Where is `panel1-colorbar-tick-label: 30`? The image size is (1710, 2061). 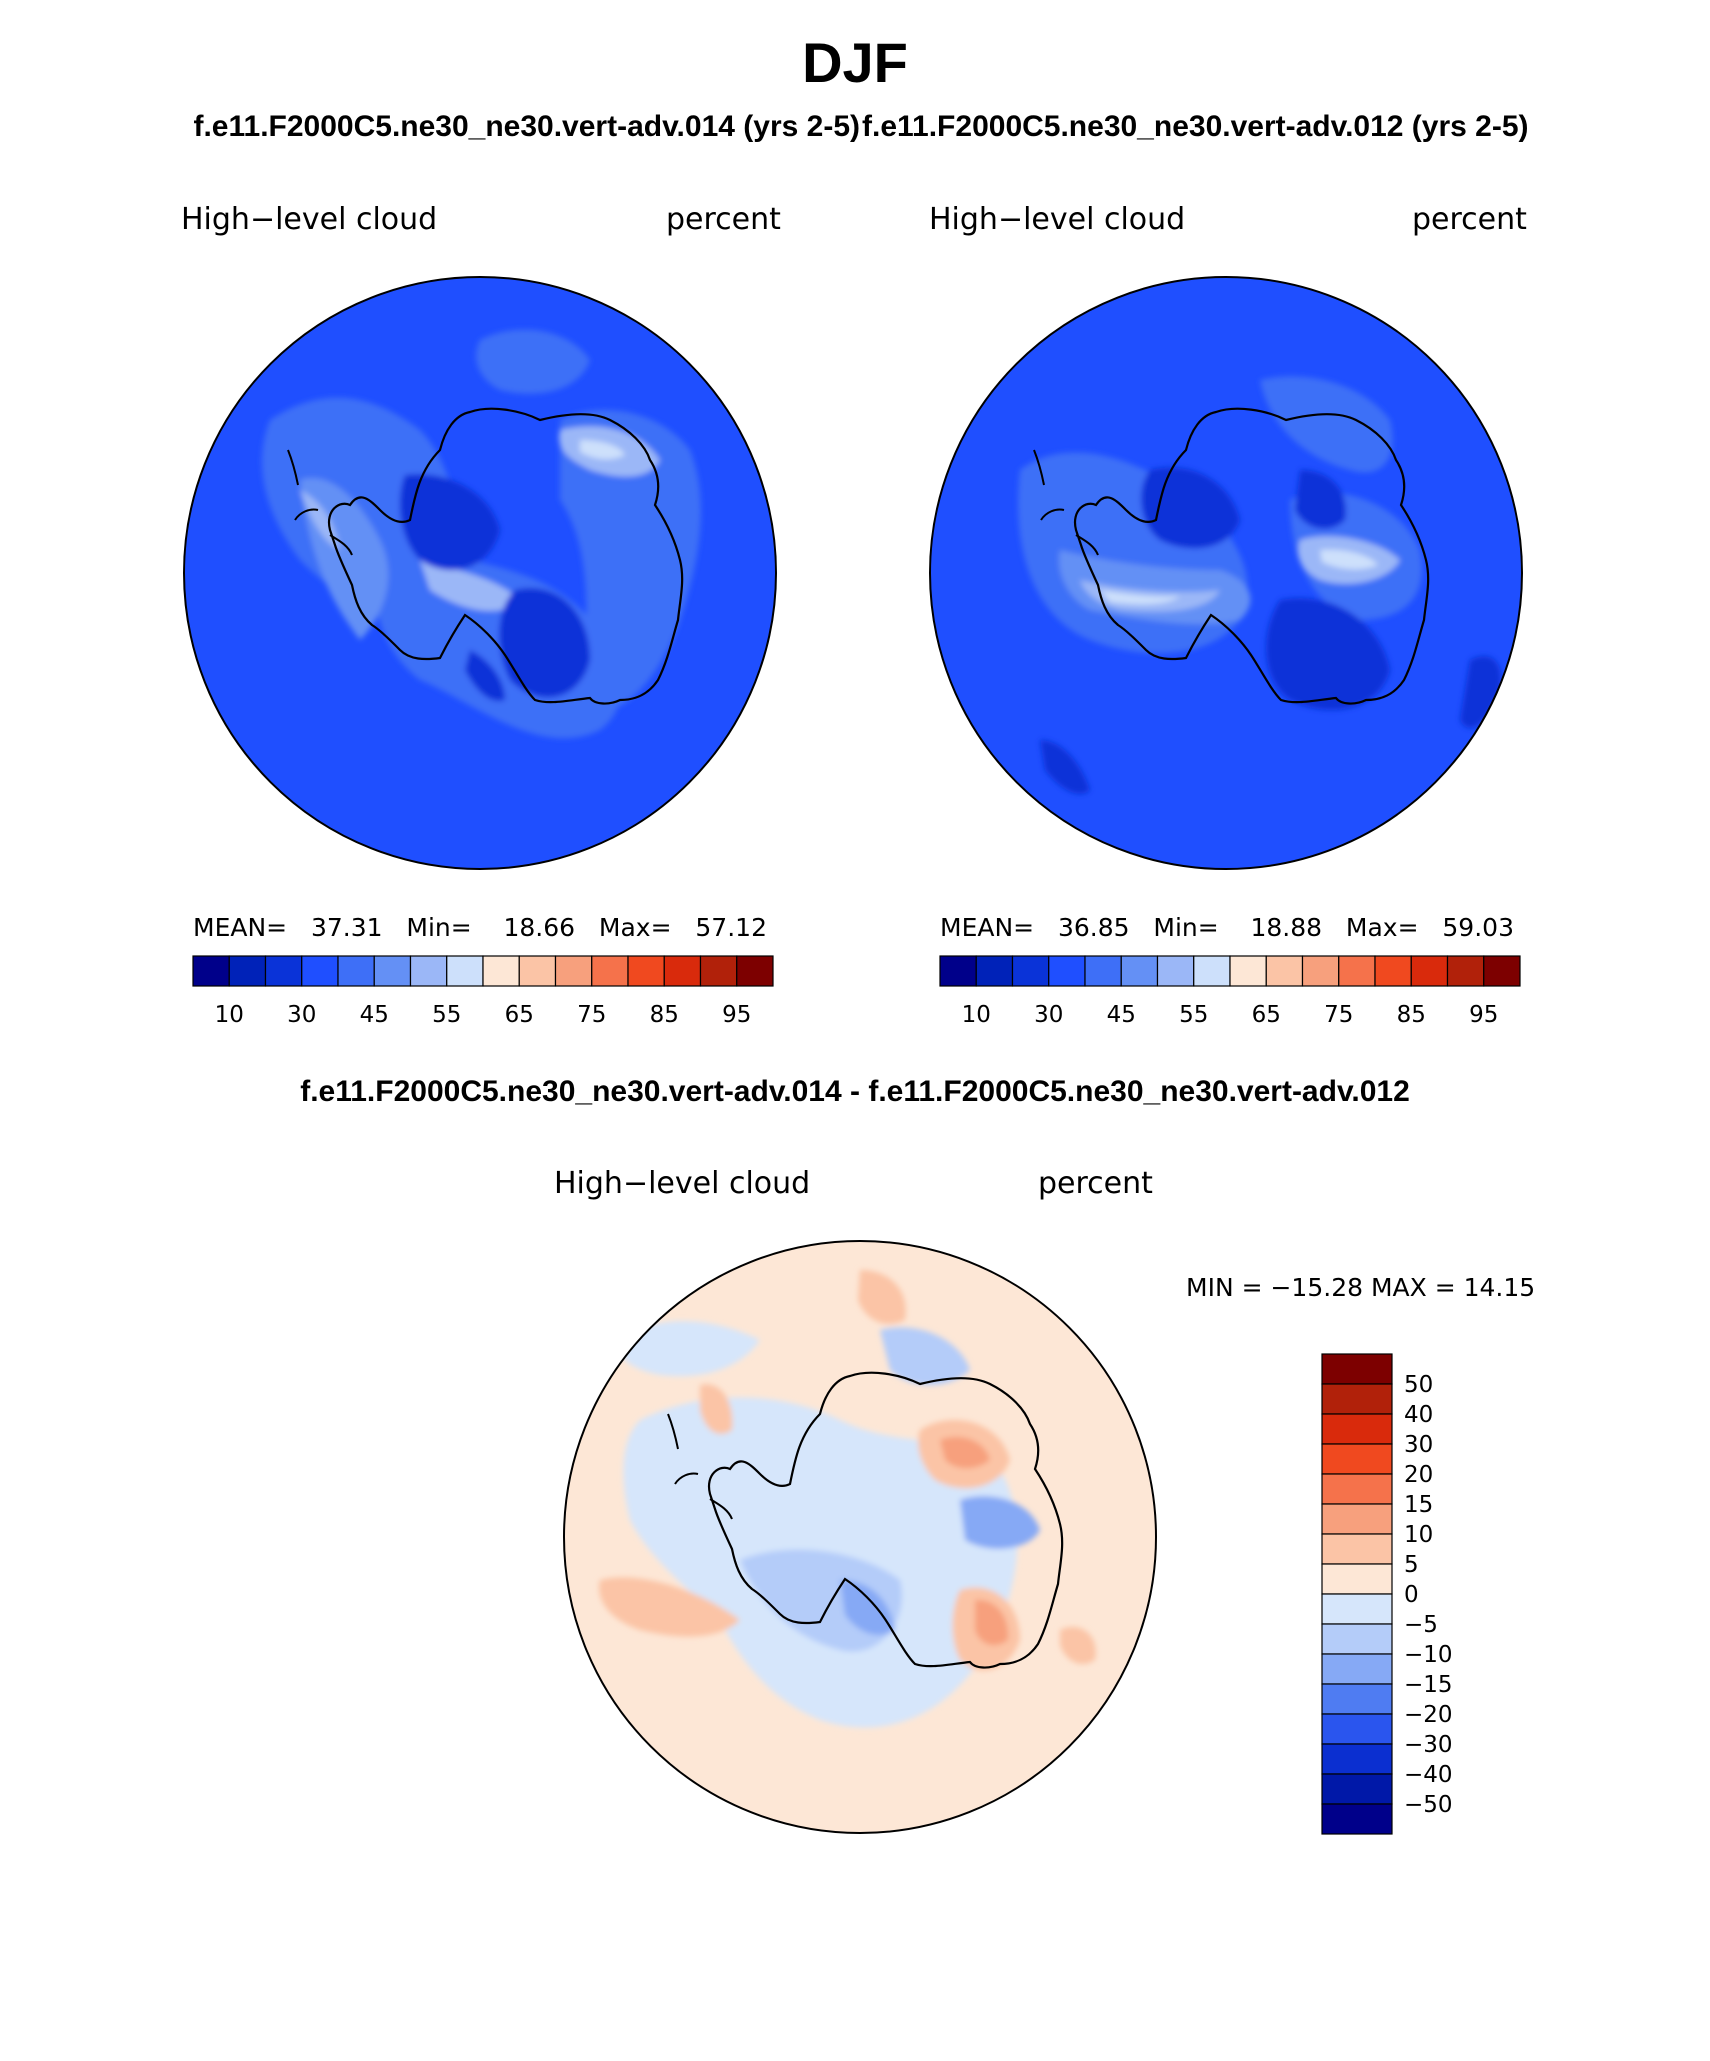
panel1-colorbar-tick-label: 30 is located at coordinates (301, 1015).